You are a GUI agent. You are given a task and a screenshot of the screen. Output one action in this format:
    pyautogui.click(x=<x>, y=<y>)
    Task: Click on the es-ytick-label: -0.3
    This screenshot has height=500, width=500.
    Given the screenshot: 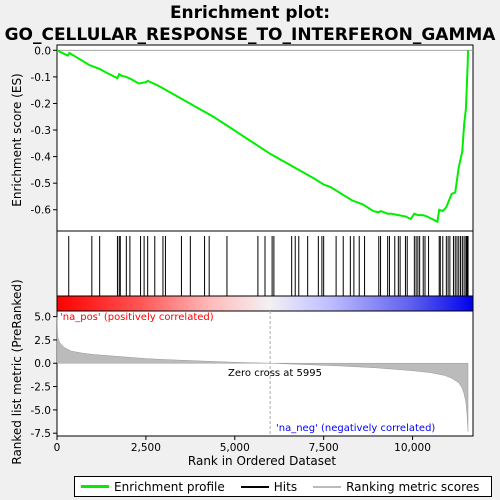 What is the action you would take?
    pyautogui.click(x=41, y=131)
    